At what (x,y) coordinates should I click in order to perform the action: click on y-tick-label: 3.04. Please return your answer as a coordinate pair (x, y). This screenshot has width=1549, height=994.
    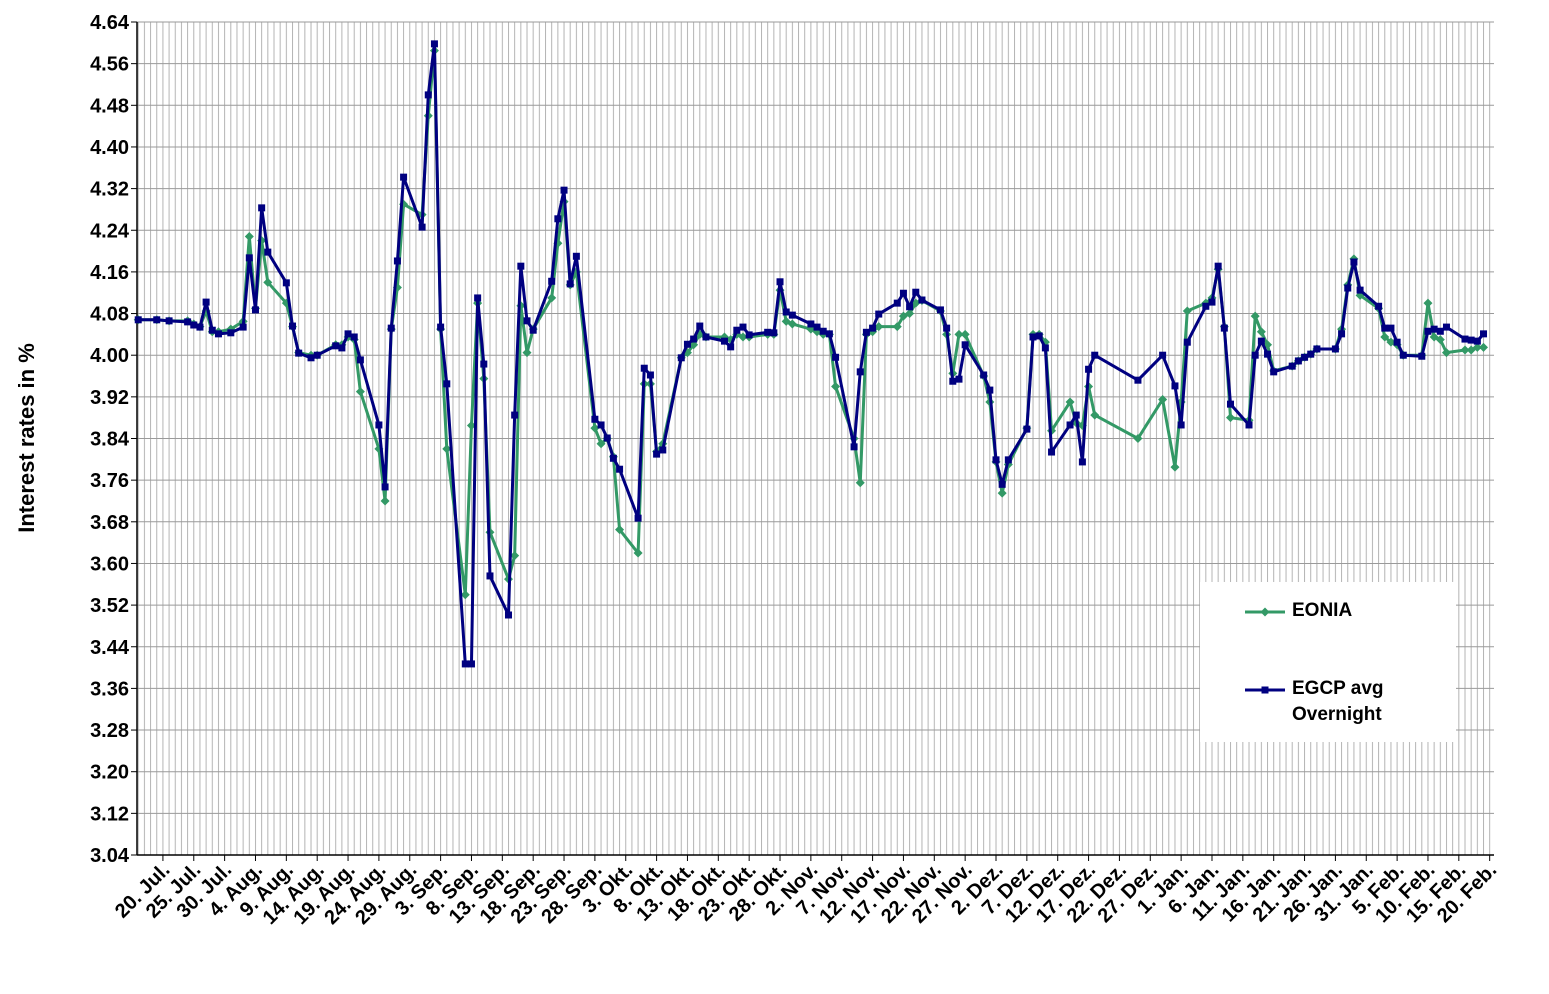
    Looking at the image, I should click on (110, 856).